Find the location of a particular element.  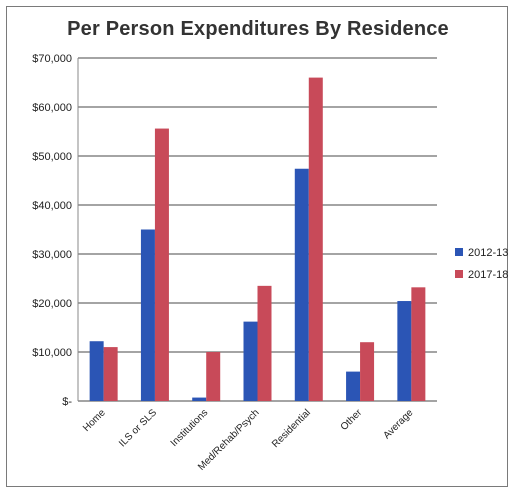

bar-2017-18-institutions is located at coordinates (213, 376).